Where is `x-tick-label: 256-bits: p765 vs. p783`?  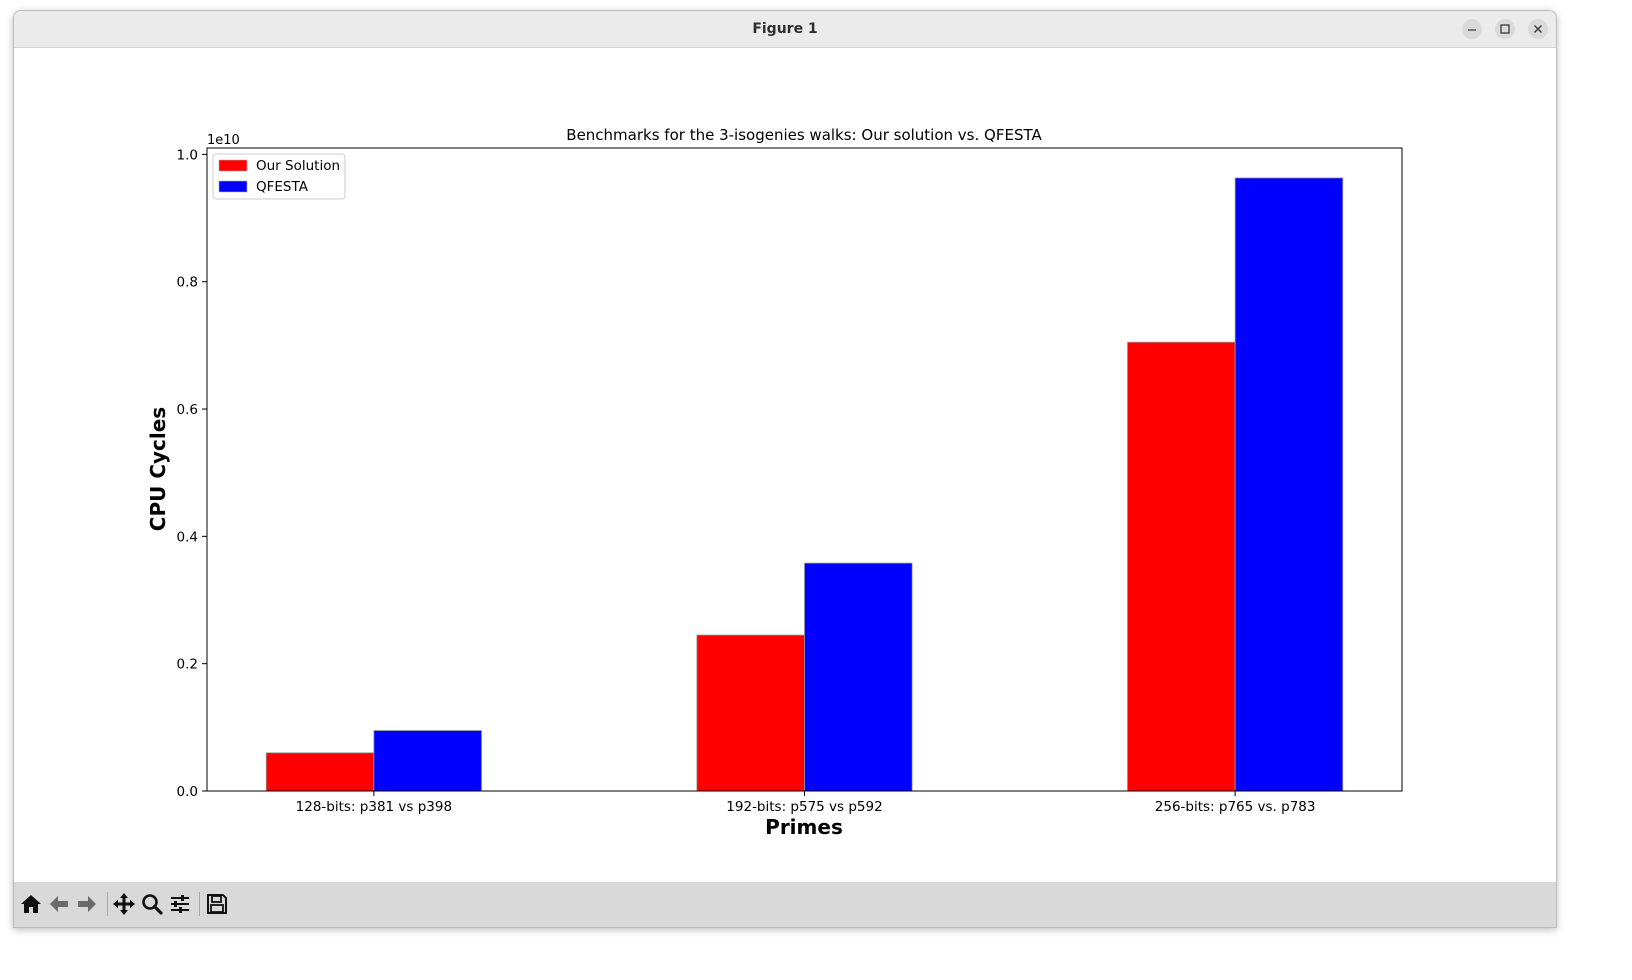
x-tick-label: 256-bits: p765 vs. p783 is located at coordinates (1235, 807).